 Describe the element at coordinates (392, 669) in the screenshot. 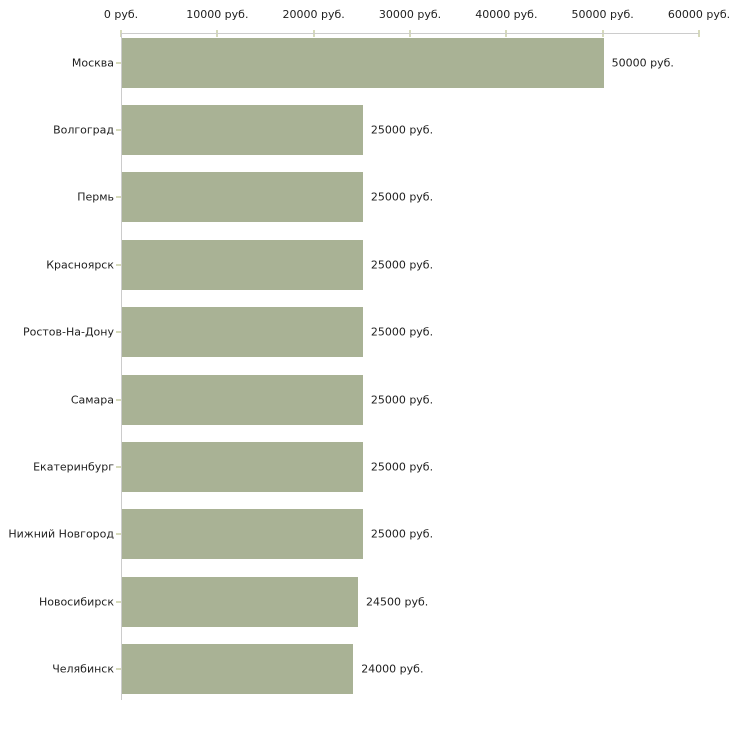

I see `value-label: 24000 руб.` at that location.